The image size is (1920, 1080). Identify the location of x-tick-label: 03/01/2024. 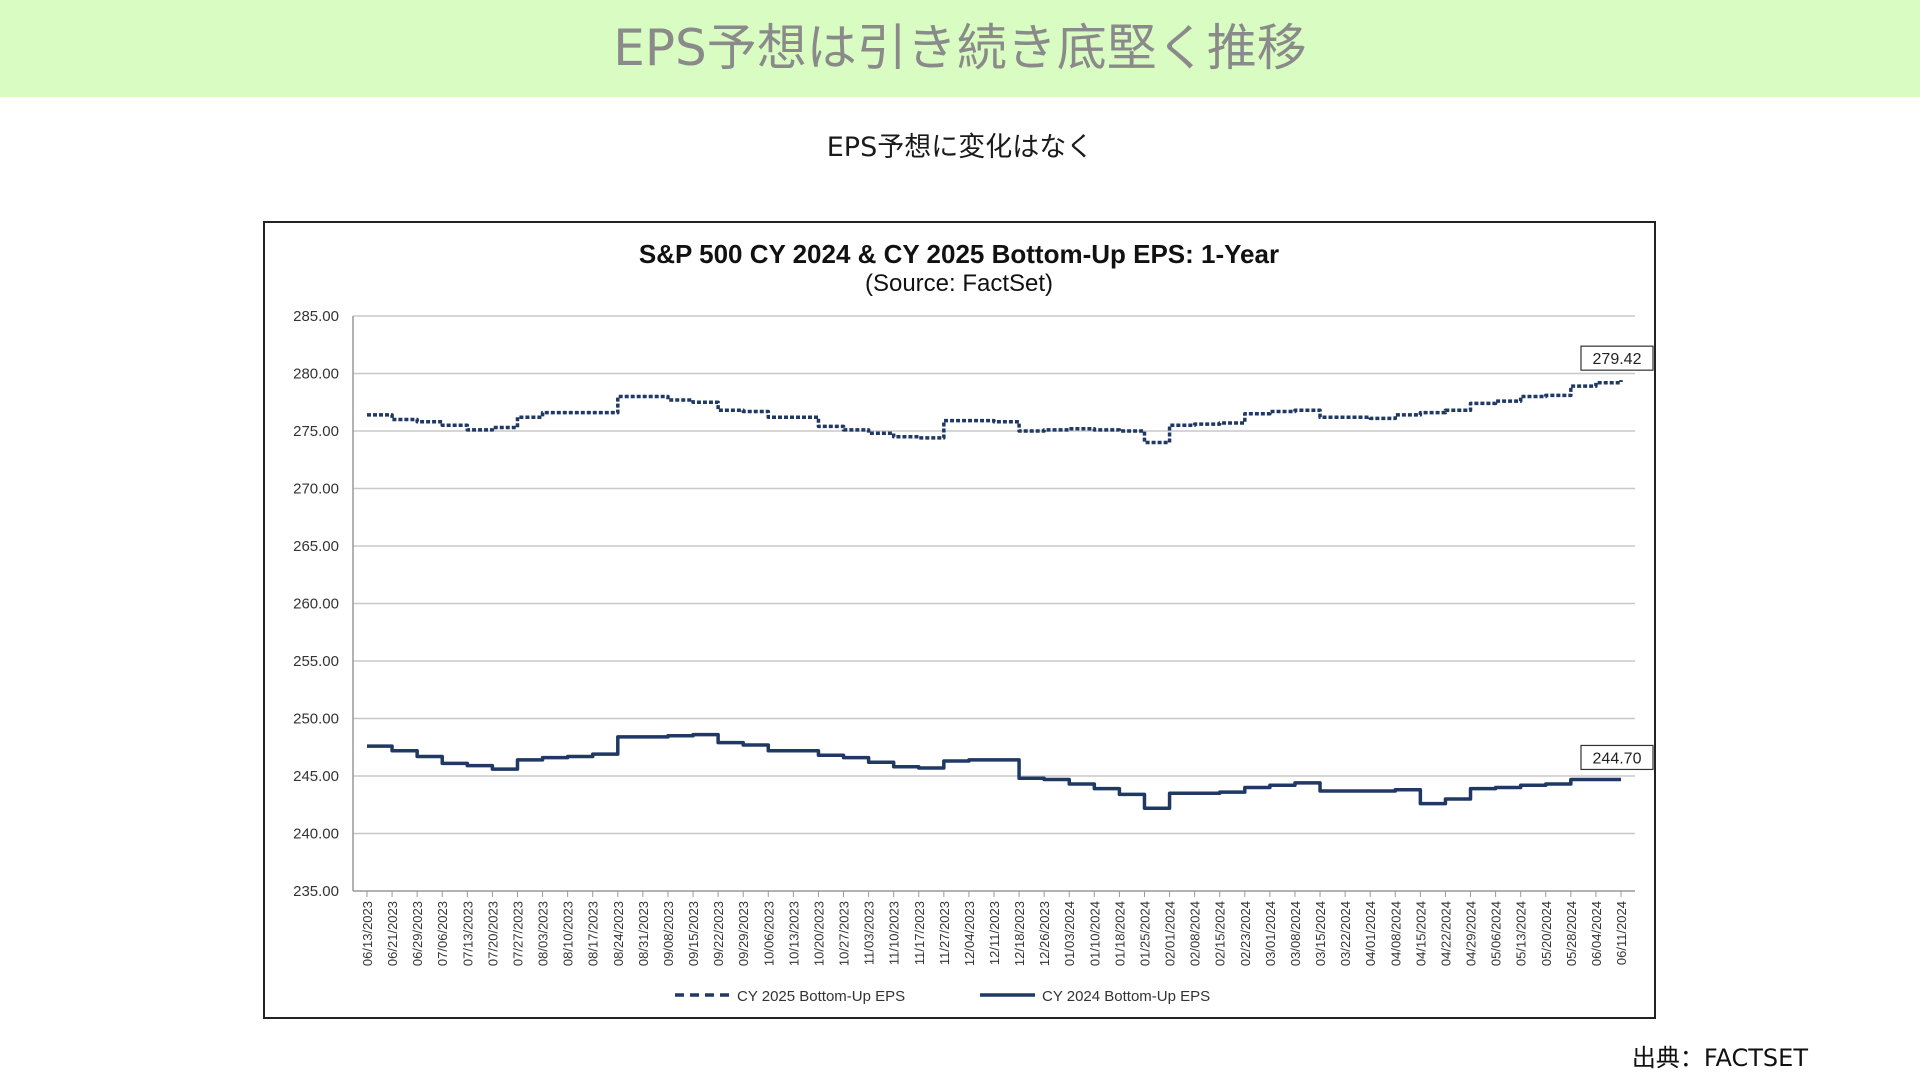
(1270, 933).